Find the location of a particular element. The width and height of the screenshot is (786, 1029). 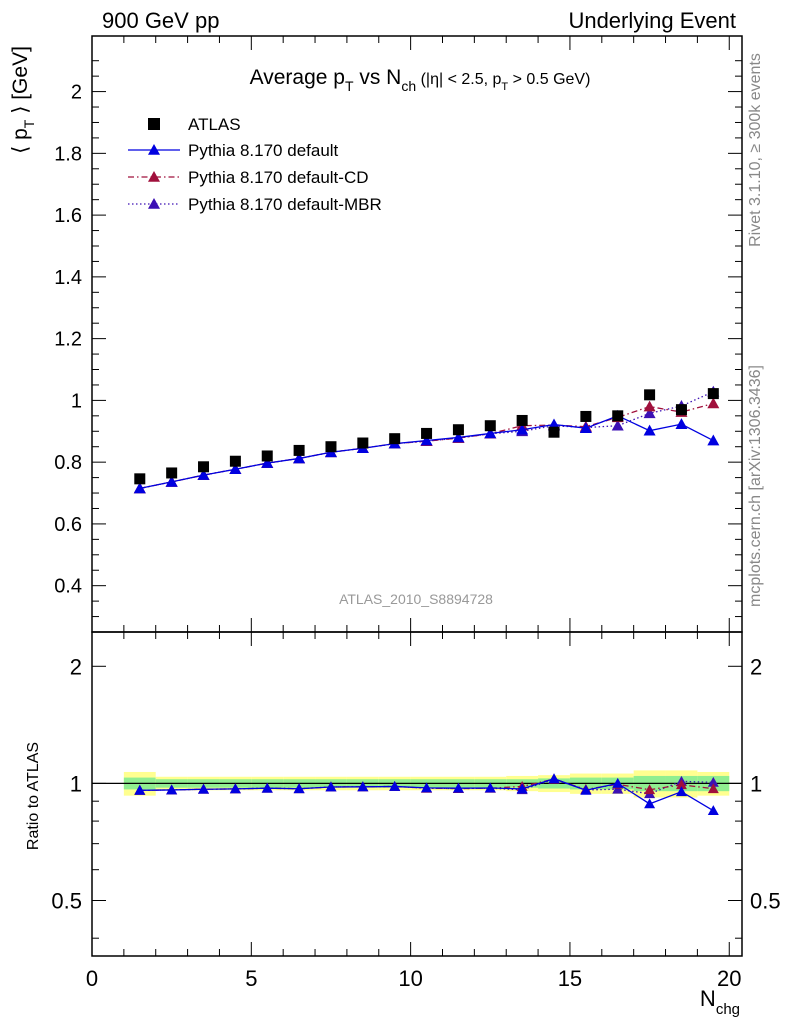

ratio-ytick-label-right: 1 is located at coordinates (756, 783).